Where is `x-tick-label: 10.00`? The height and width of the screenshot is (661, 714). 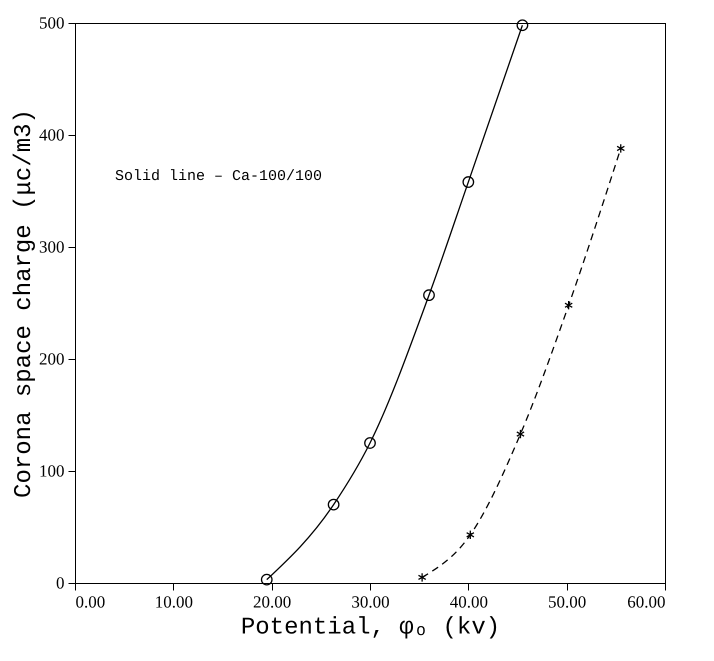
x-tick-label: 10.00 is located at coordinates (173, 602).